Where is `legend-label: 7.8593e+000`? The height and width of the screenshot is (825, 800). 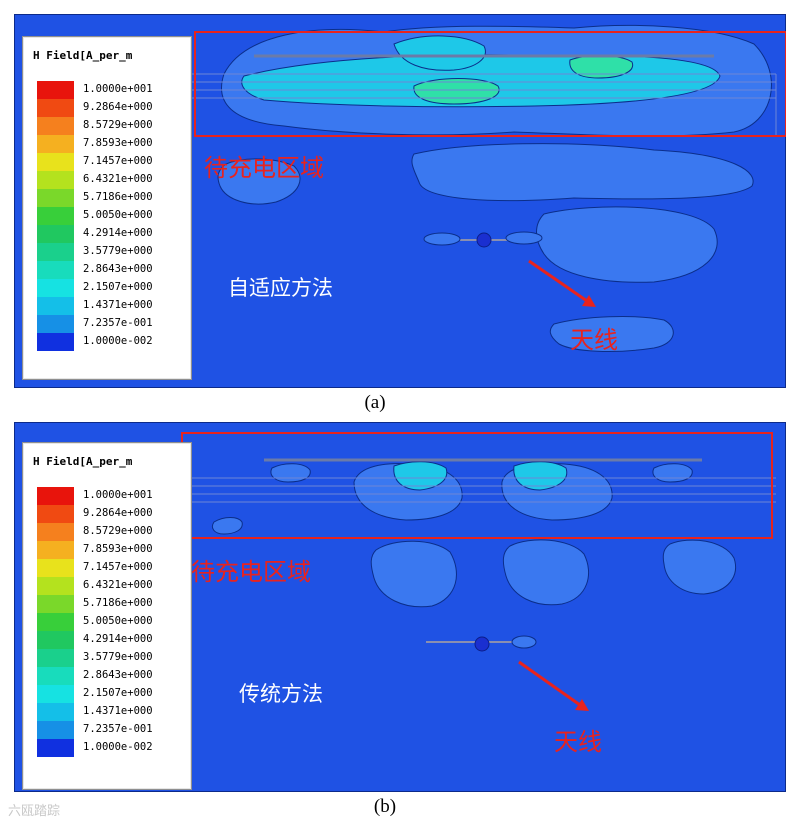
legend-label: 7.8593e+000 is located at coordinates (118, 143).